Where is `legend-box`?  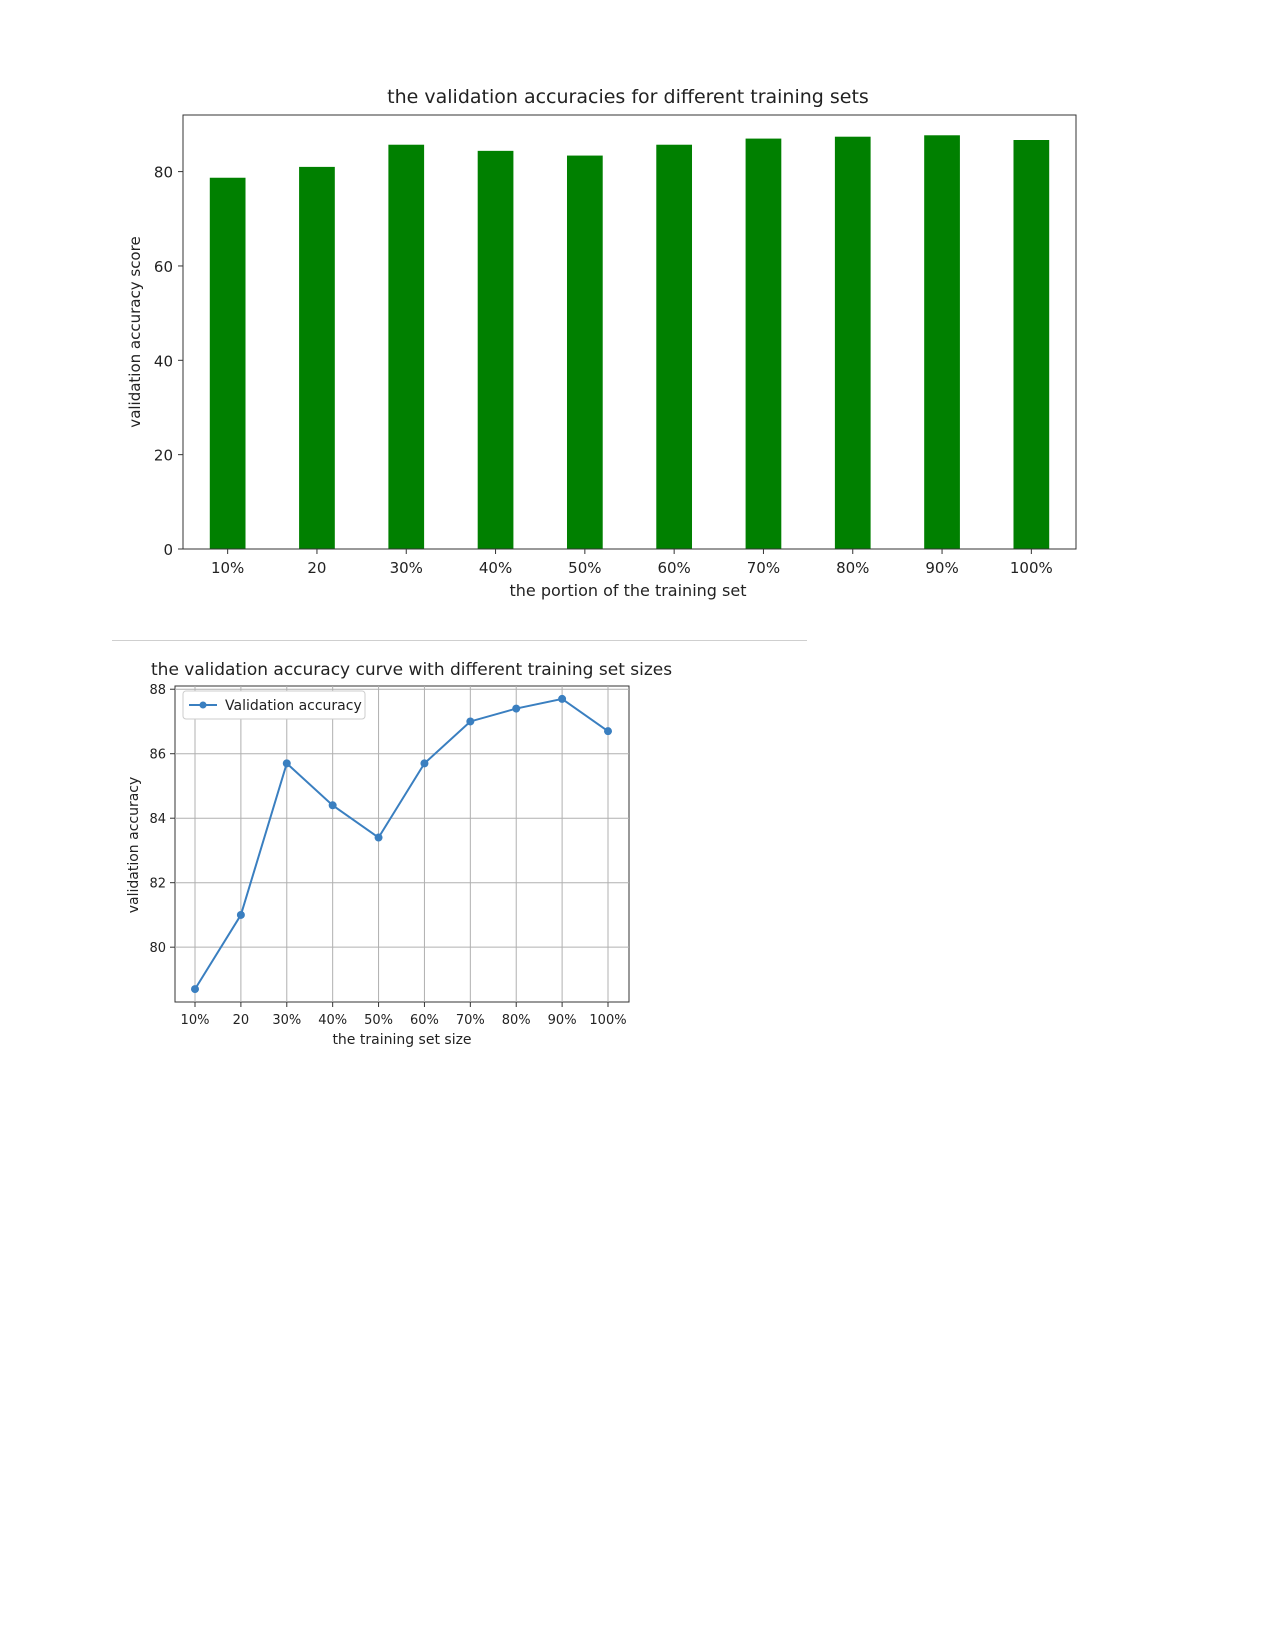
legend-box is located at coordinates (274, 705).